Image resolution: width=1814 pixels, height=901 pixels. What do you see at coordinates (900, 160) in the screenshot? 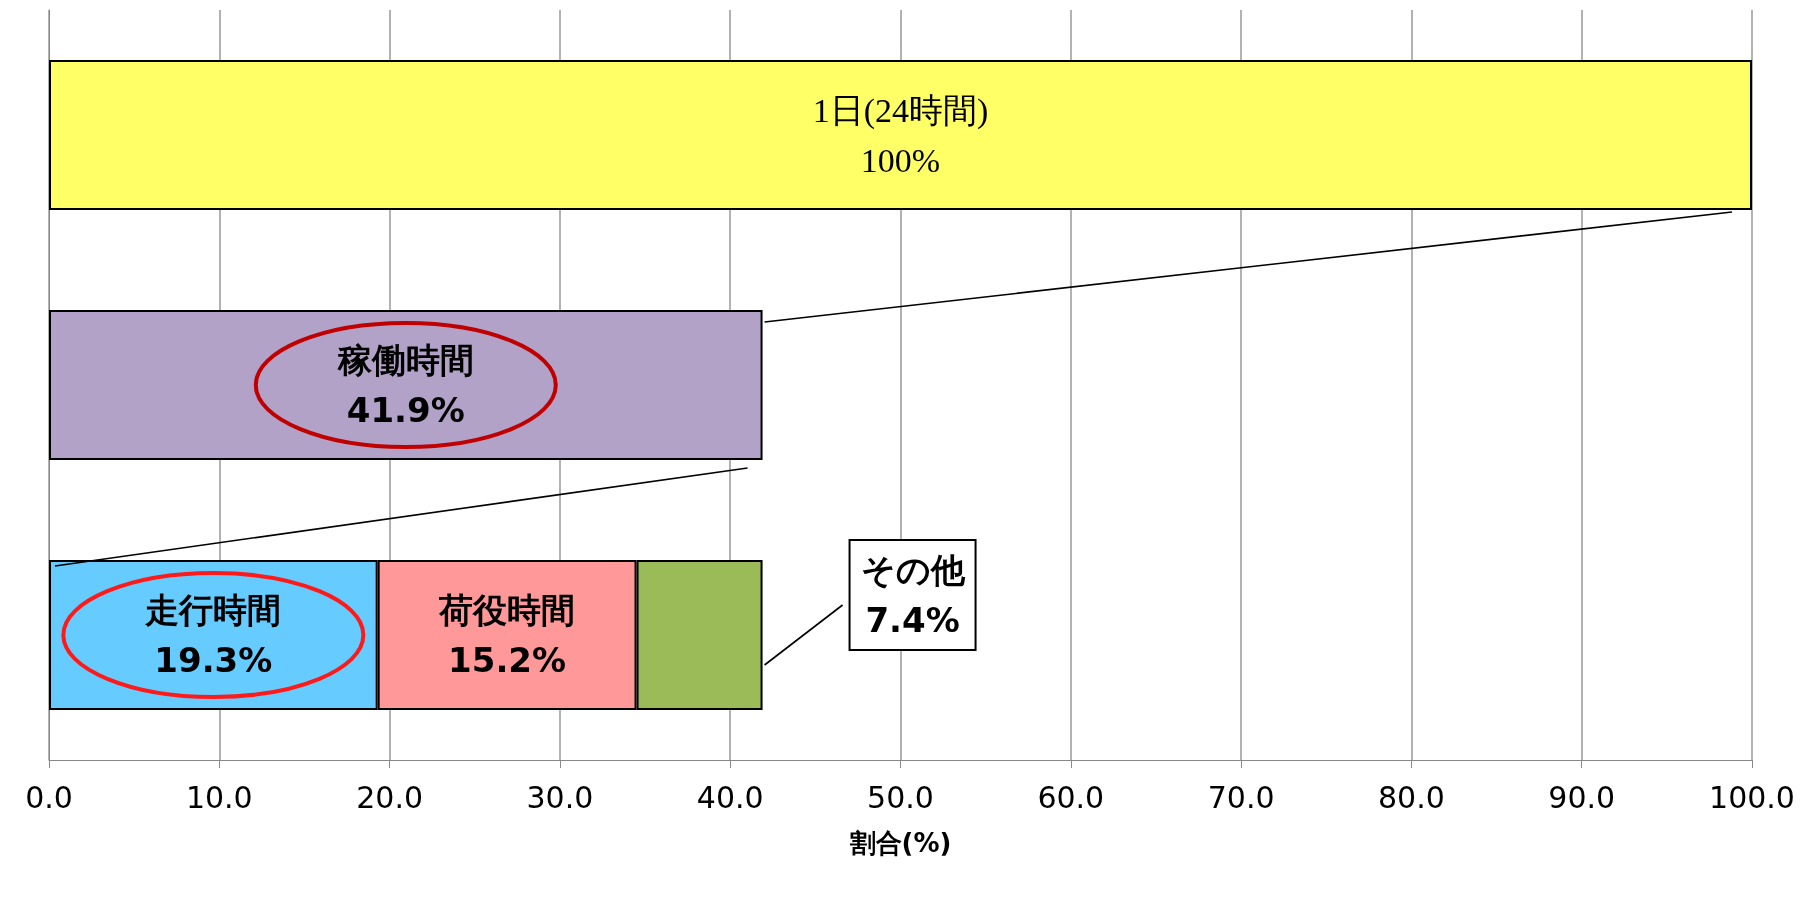
I see `data-label: 100%` at bounding box center [900, 160].